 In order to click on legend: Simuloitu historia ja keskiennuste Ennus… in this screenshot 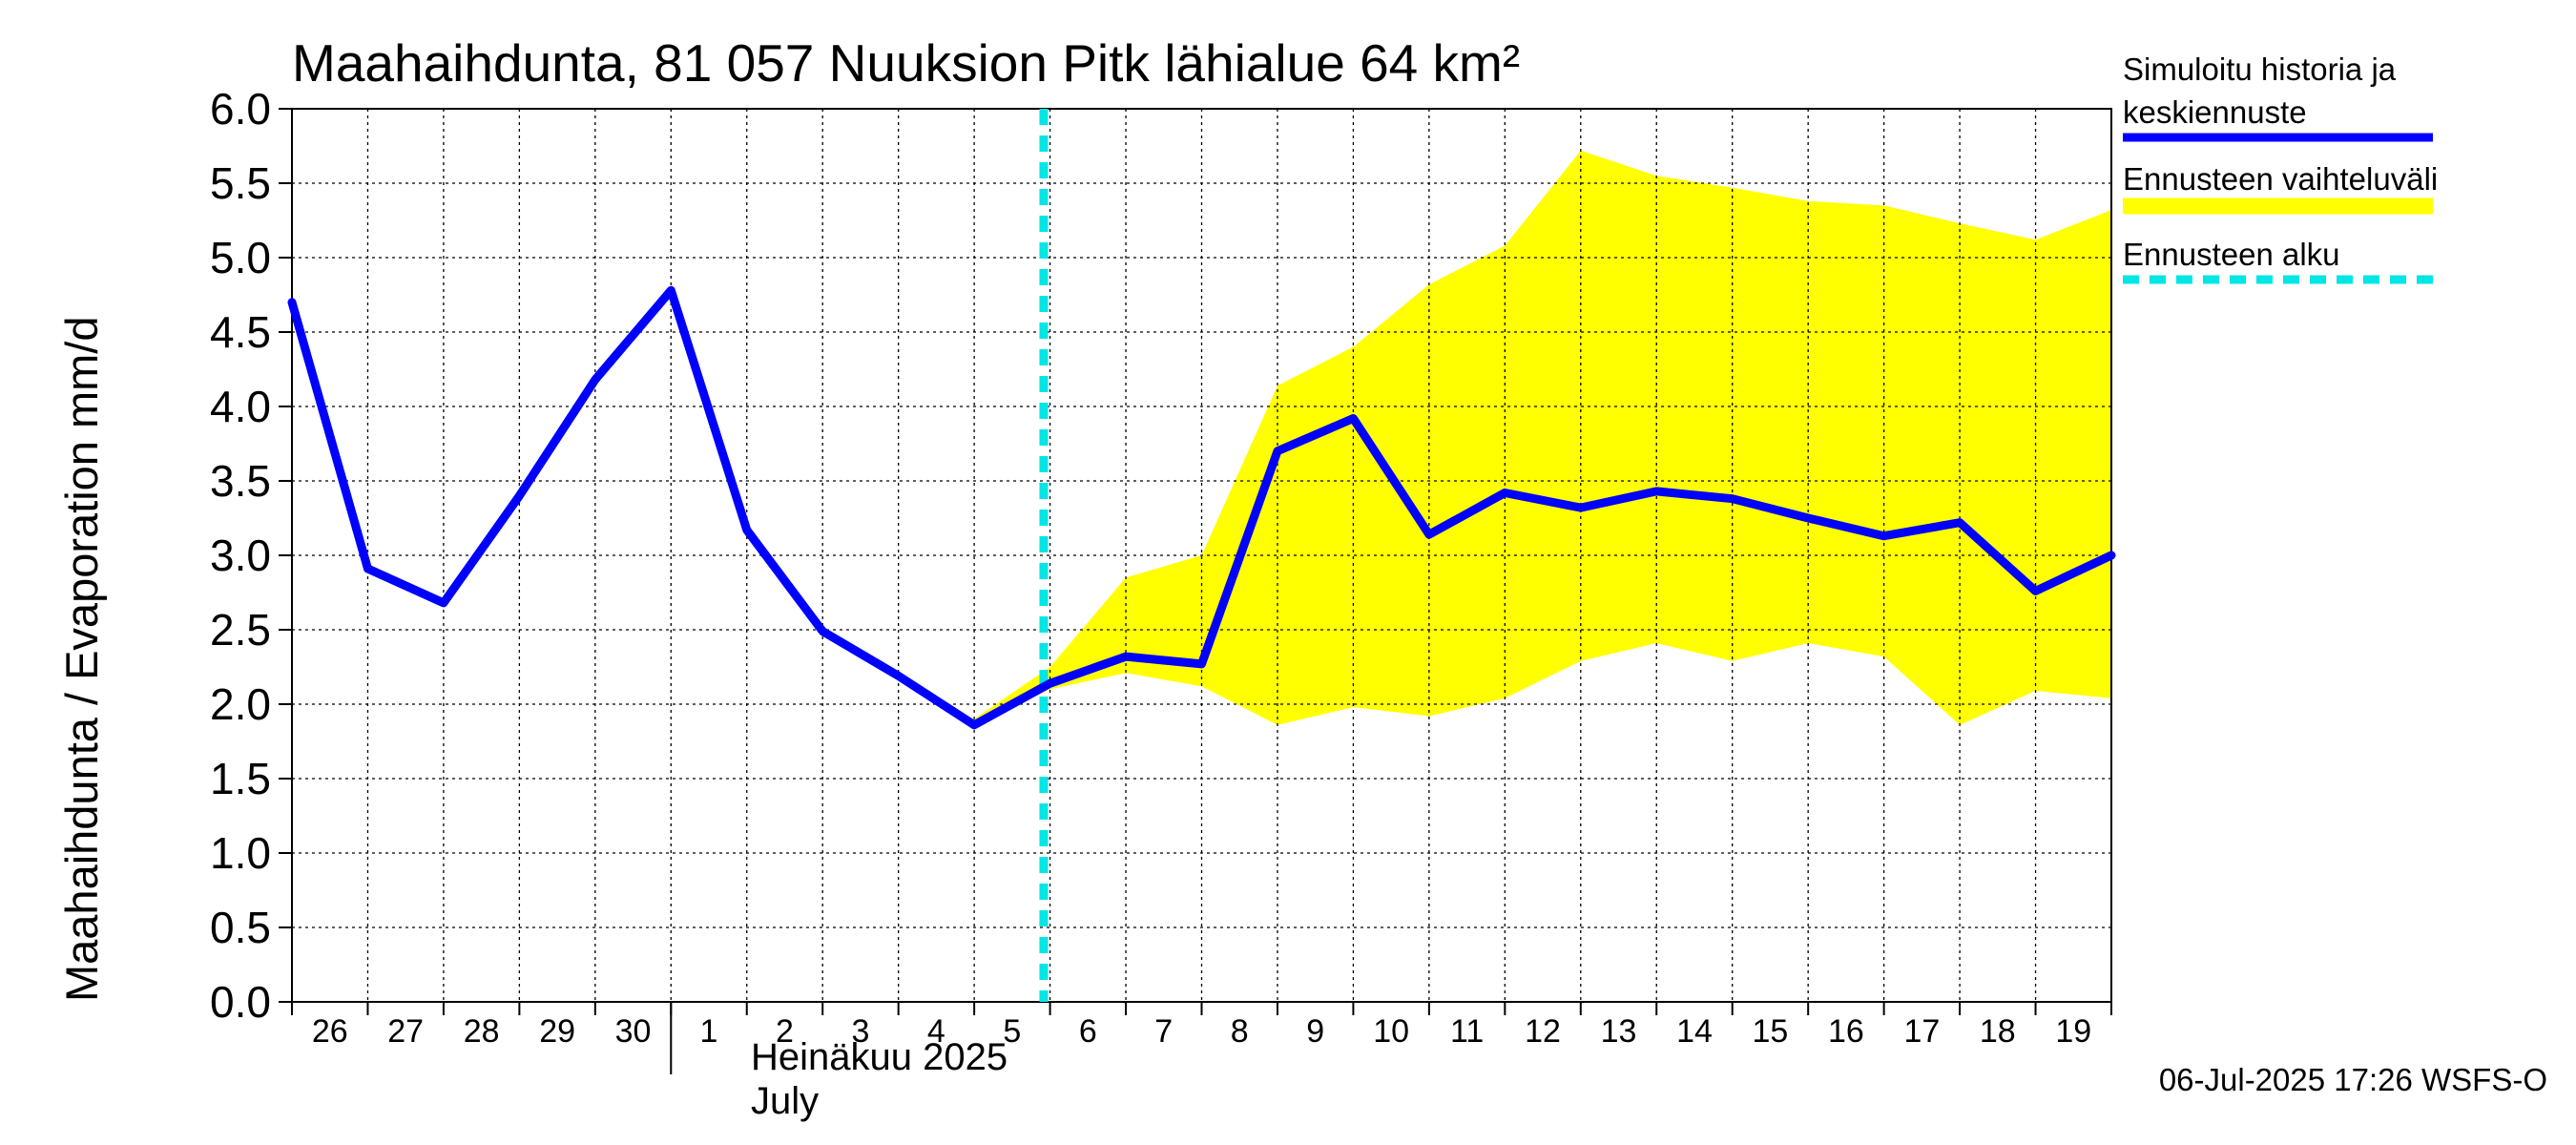, I will do `click(2280, 168)`.